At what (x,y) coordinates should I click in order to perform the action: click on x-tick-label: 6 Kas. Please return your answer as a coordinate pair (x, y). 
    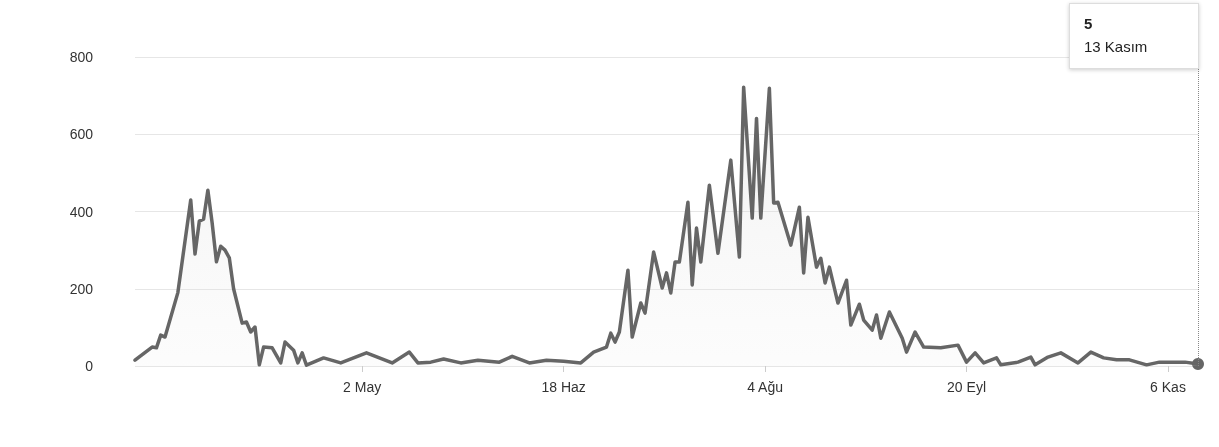
    Looking at the image, I should click on (1168, 387).